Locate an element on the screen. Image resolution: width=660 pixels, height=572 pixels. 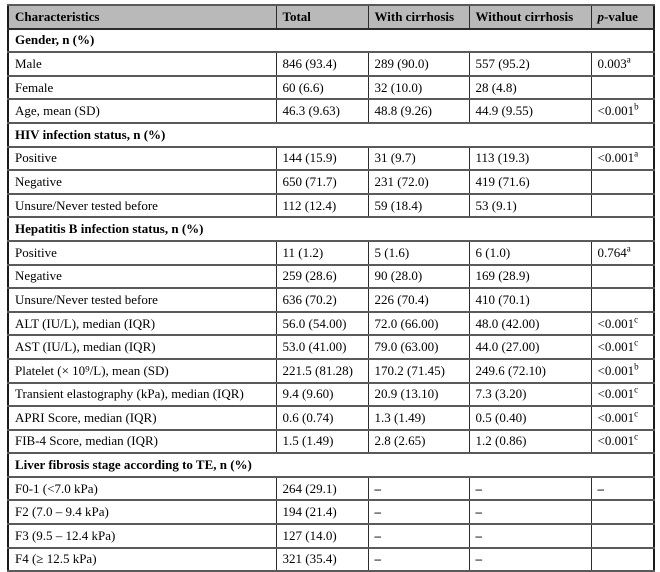
table-row: Negative 259 (28.6) 90 (28.0) 169 (28.9) is located at coordinates (331, 276).